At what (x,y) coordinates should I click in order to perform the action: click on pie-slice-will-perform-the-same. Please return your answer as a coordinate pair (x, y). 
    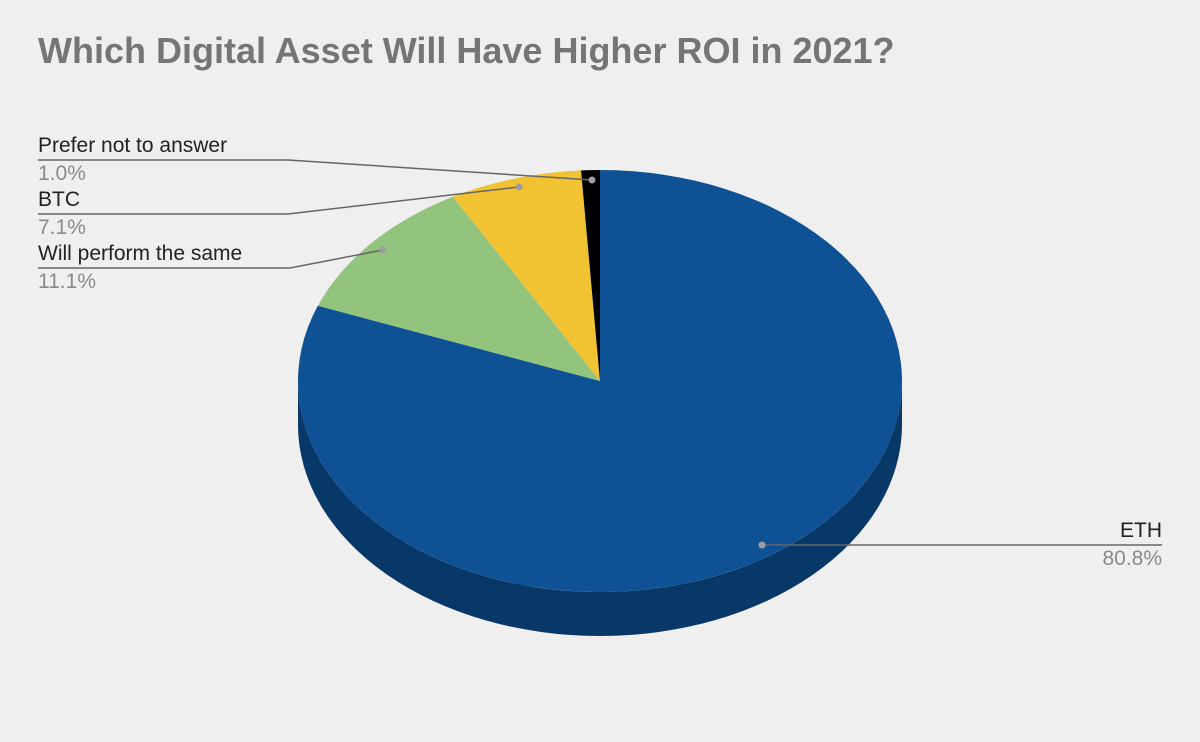
    Looking at the image, I should click on (458, 288).